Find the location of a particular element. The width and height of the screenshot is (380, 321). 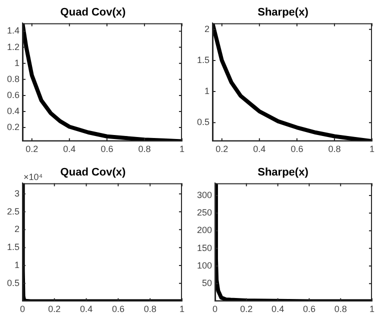

y-tick-label: 3 is located at coordinates (17, 193).